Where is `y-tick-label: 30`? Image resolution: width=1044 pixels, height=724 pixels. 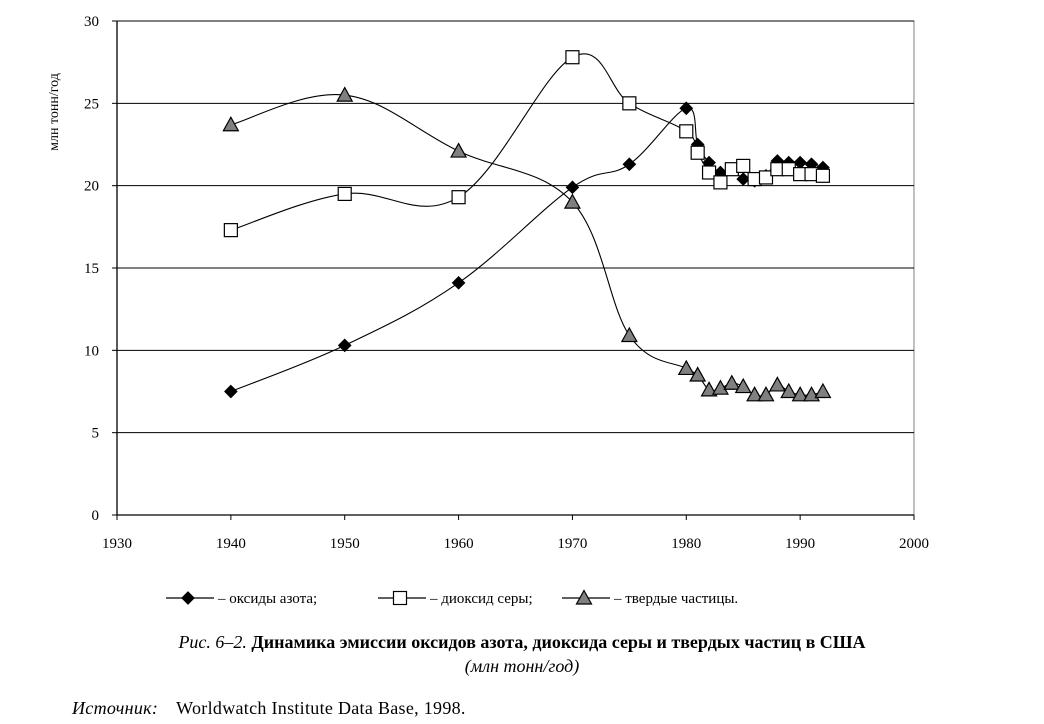 y-tick-label: 30 is located at coordinates (91, 22).